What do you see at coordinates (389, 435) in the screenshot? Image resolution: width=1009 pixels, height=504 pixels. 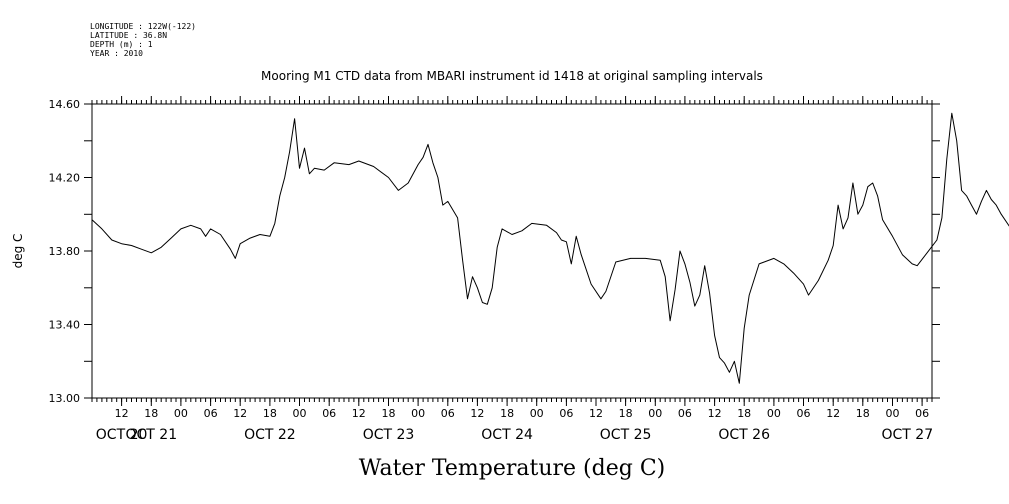 I see `x-day-label: OCT 23` at bounding box center [389, 435].